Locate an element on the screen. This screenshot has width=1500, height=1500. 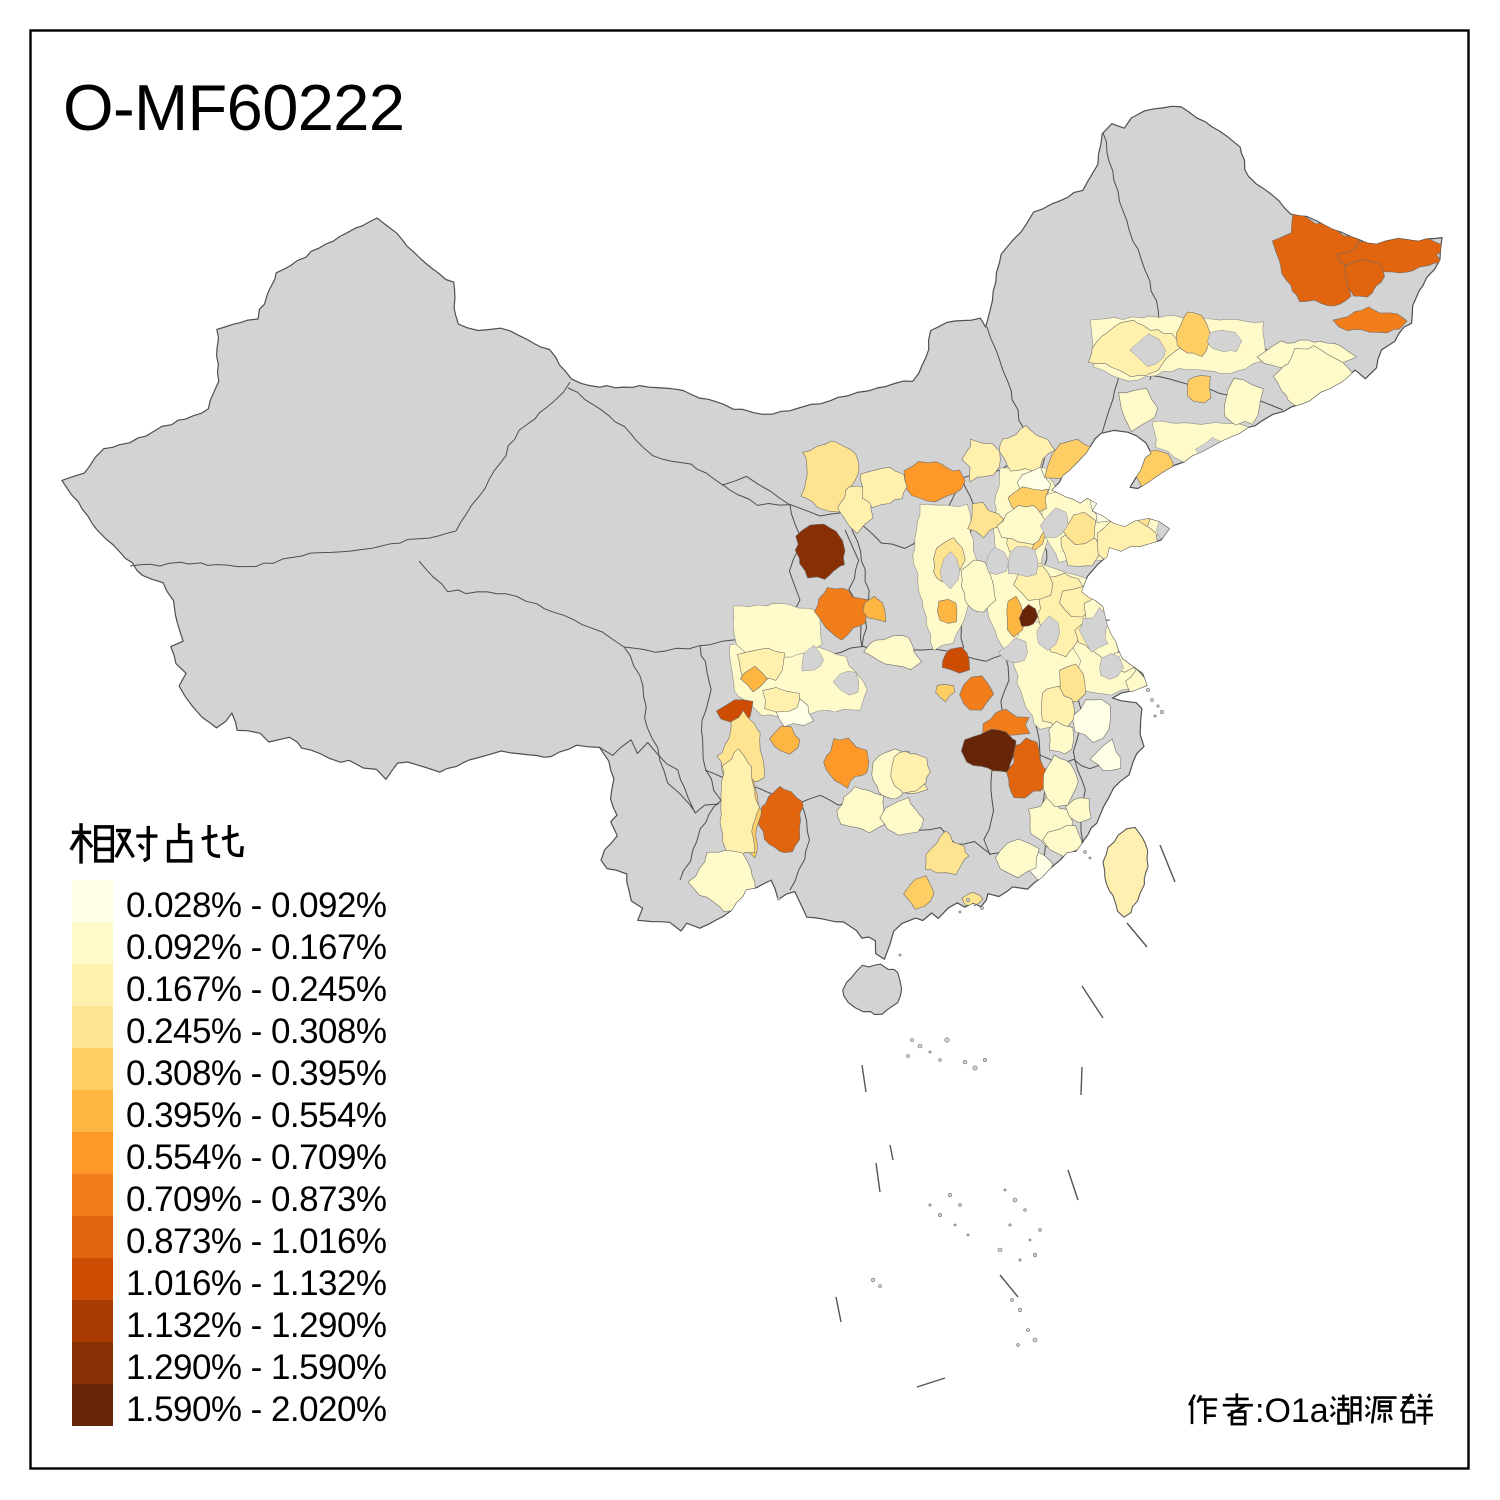
svg-text: 1.290% - 1.590% is located at coordinates (256, 1367).